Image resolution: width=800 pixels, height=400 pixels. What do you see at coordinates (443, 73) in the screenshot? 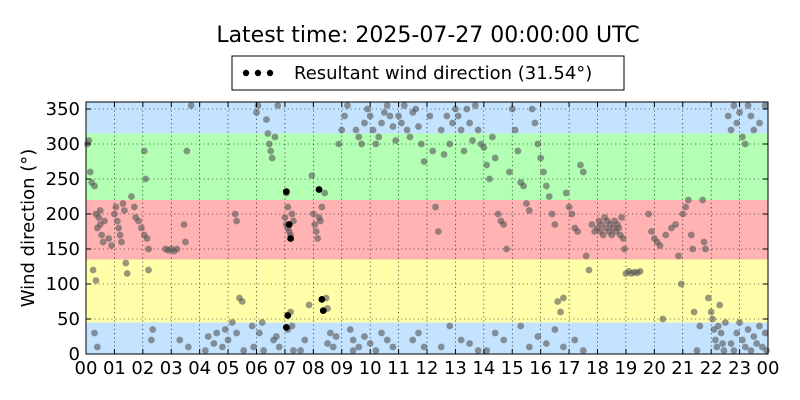
I see `legend-label: Resultant wind direction (31.54°)` at bounding box center [443, 73].